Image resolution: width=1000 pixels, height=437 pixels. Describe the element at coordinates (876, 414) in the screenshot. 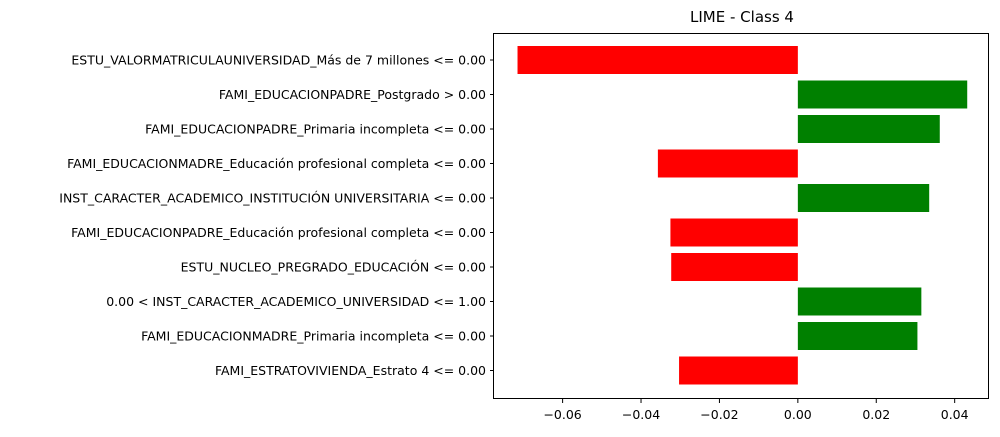

I see `x-tick-label: 0.02` at that location.